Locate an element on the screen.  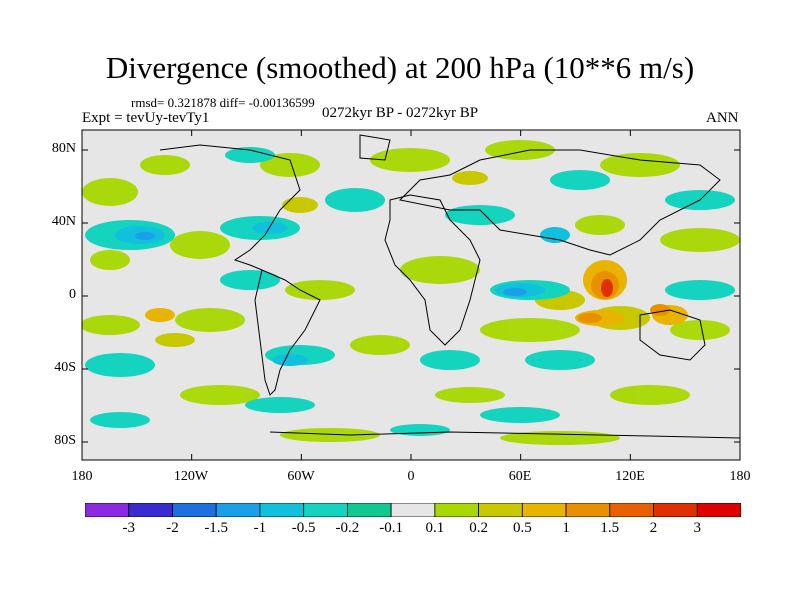
lon-tick-label: 120W is located at coordinates (191, 476).